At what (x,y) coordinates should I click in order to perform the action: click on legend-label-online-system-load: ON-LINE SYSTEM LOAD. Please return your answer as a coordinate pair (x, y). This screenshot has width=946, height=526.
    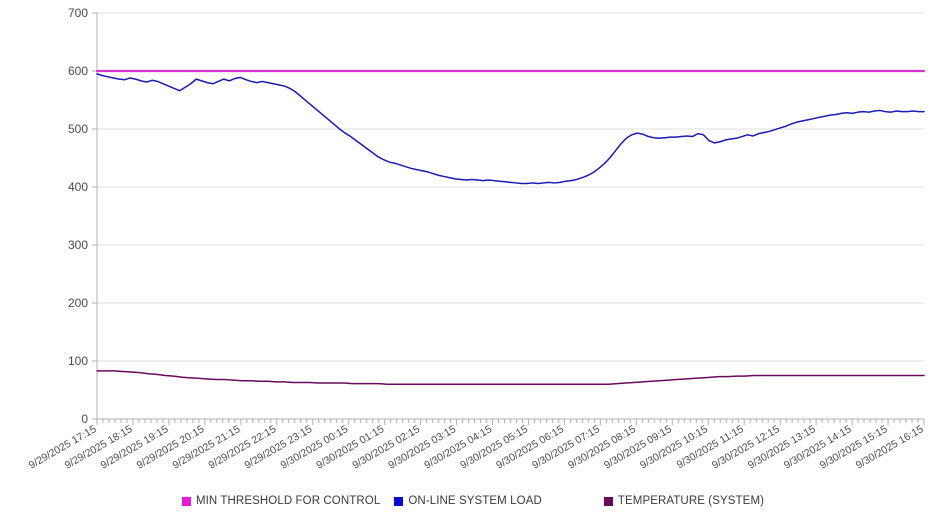
    Looking at the image, I should click on (475, 501).